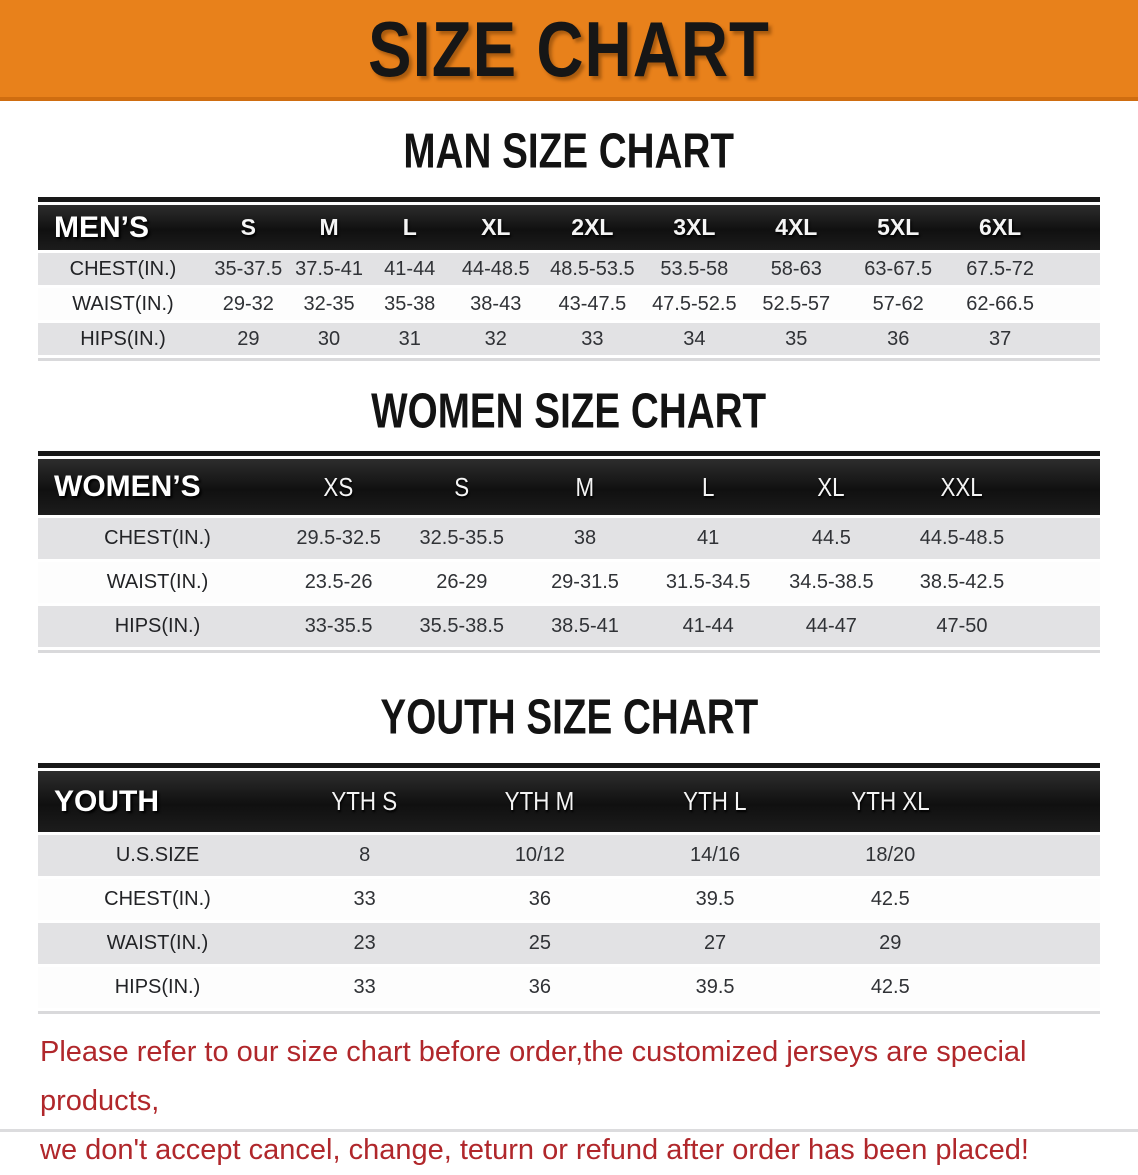 This screenshot has height=1175, width=1138. I want to click on cell: 32, so click(495, 338).